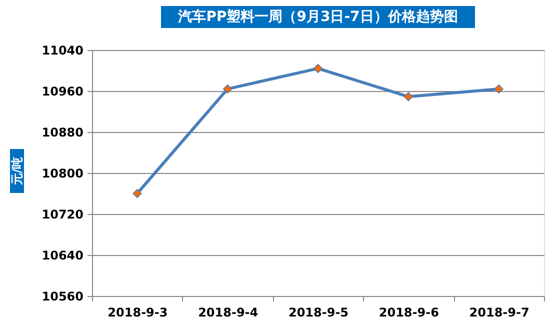  What do you see at coordinates (63, 173) in the screenshot?
I see `y-tick-label: 10800` at bounding box center [63, 173].